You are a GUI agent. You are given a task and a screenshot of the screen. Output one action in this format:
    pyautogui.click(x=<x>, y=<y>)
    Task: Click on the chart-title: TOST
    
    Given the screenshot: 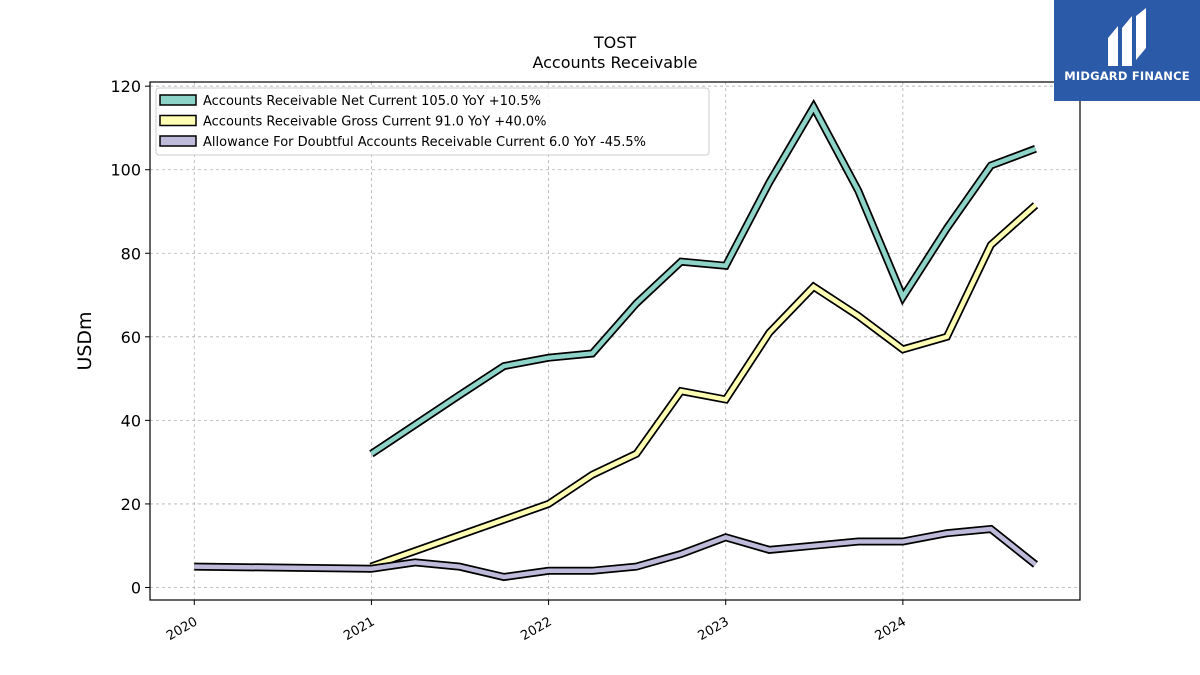 What is the action you would take?
    pyautogui.click(x=615, y=42)
    